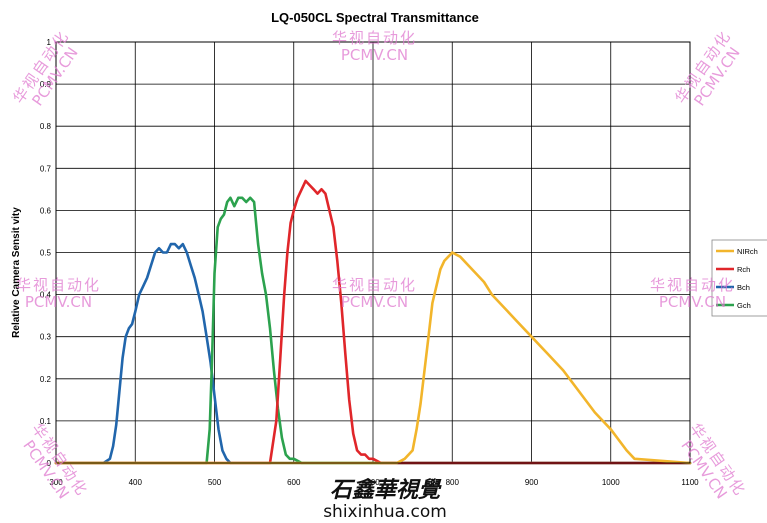 The image size is (767, 523). What do you see at coordinates (294, 482) in the screenshot?
I see `x-tick-label-3: 600` at bounding box center [294, 482].